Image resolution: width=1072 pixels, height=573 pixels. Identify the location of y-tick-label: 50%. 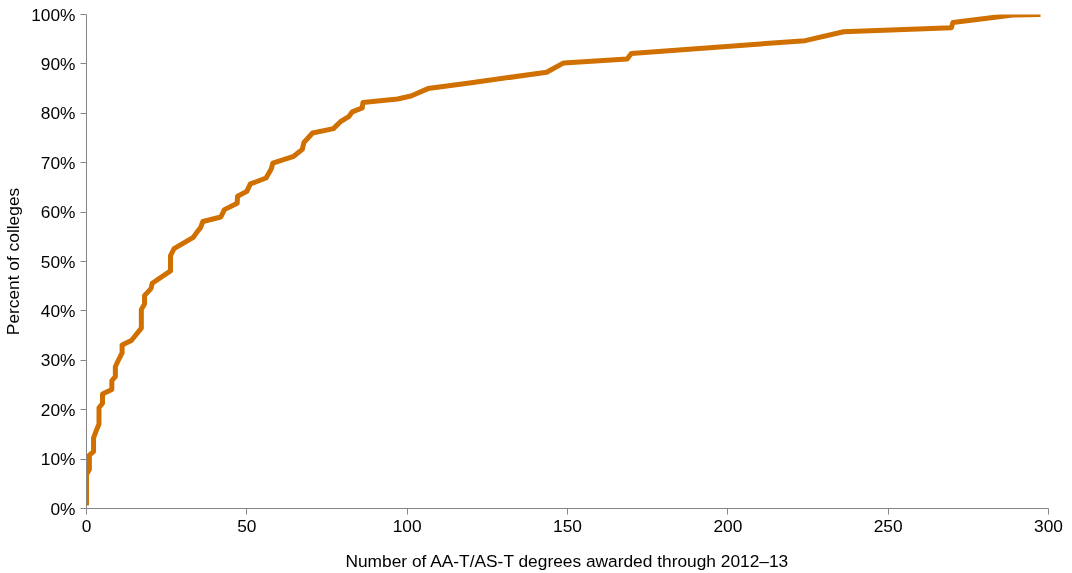
(58, 261).